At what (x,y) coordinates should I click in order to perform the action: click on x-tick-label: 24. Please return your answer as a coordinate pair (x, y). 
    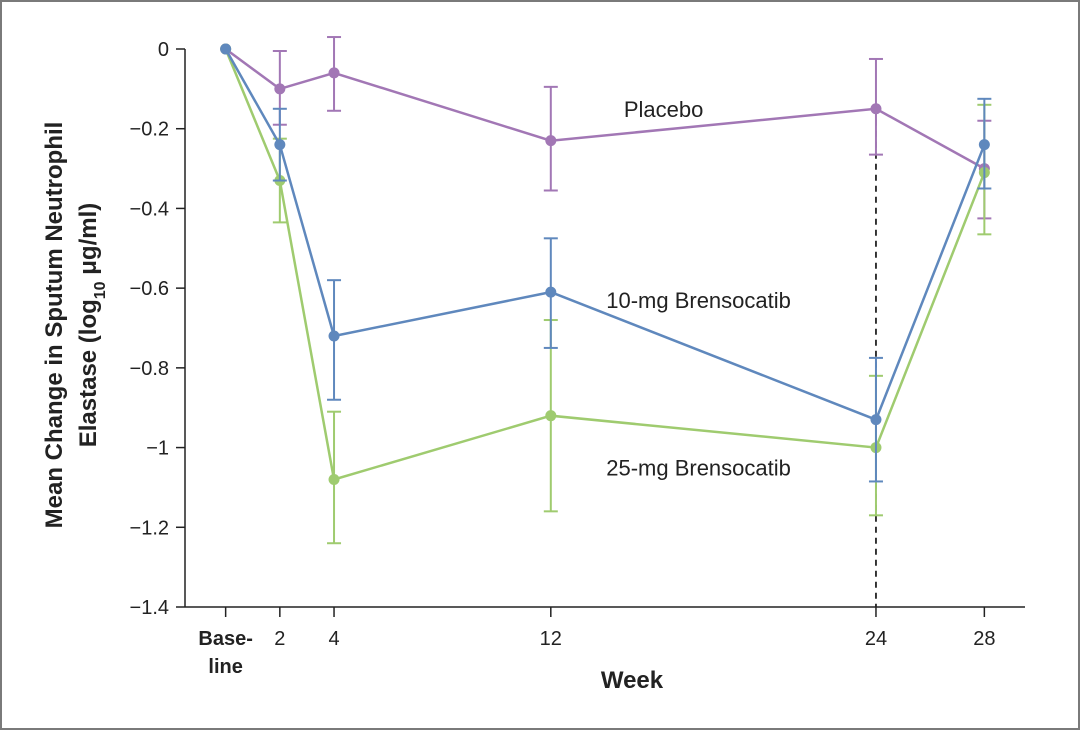
    Looking at the image, I should click on (876, 639).